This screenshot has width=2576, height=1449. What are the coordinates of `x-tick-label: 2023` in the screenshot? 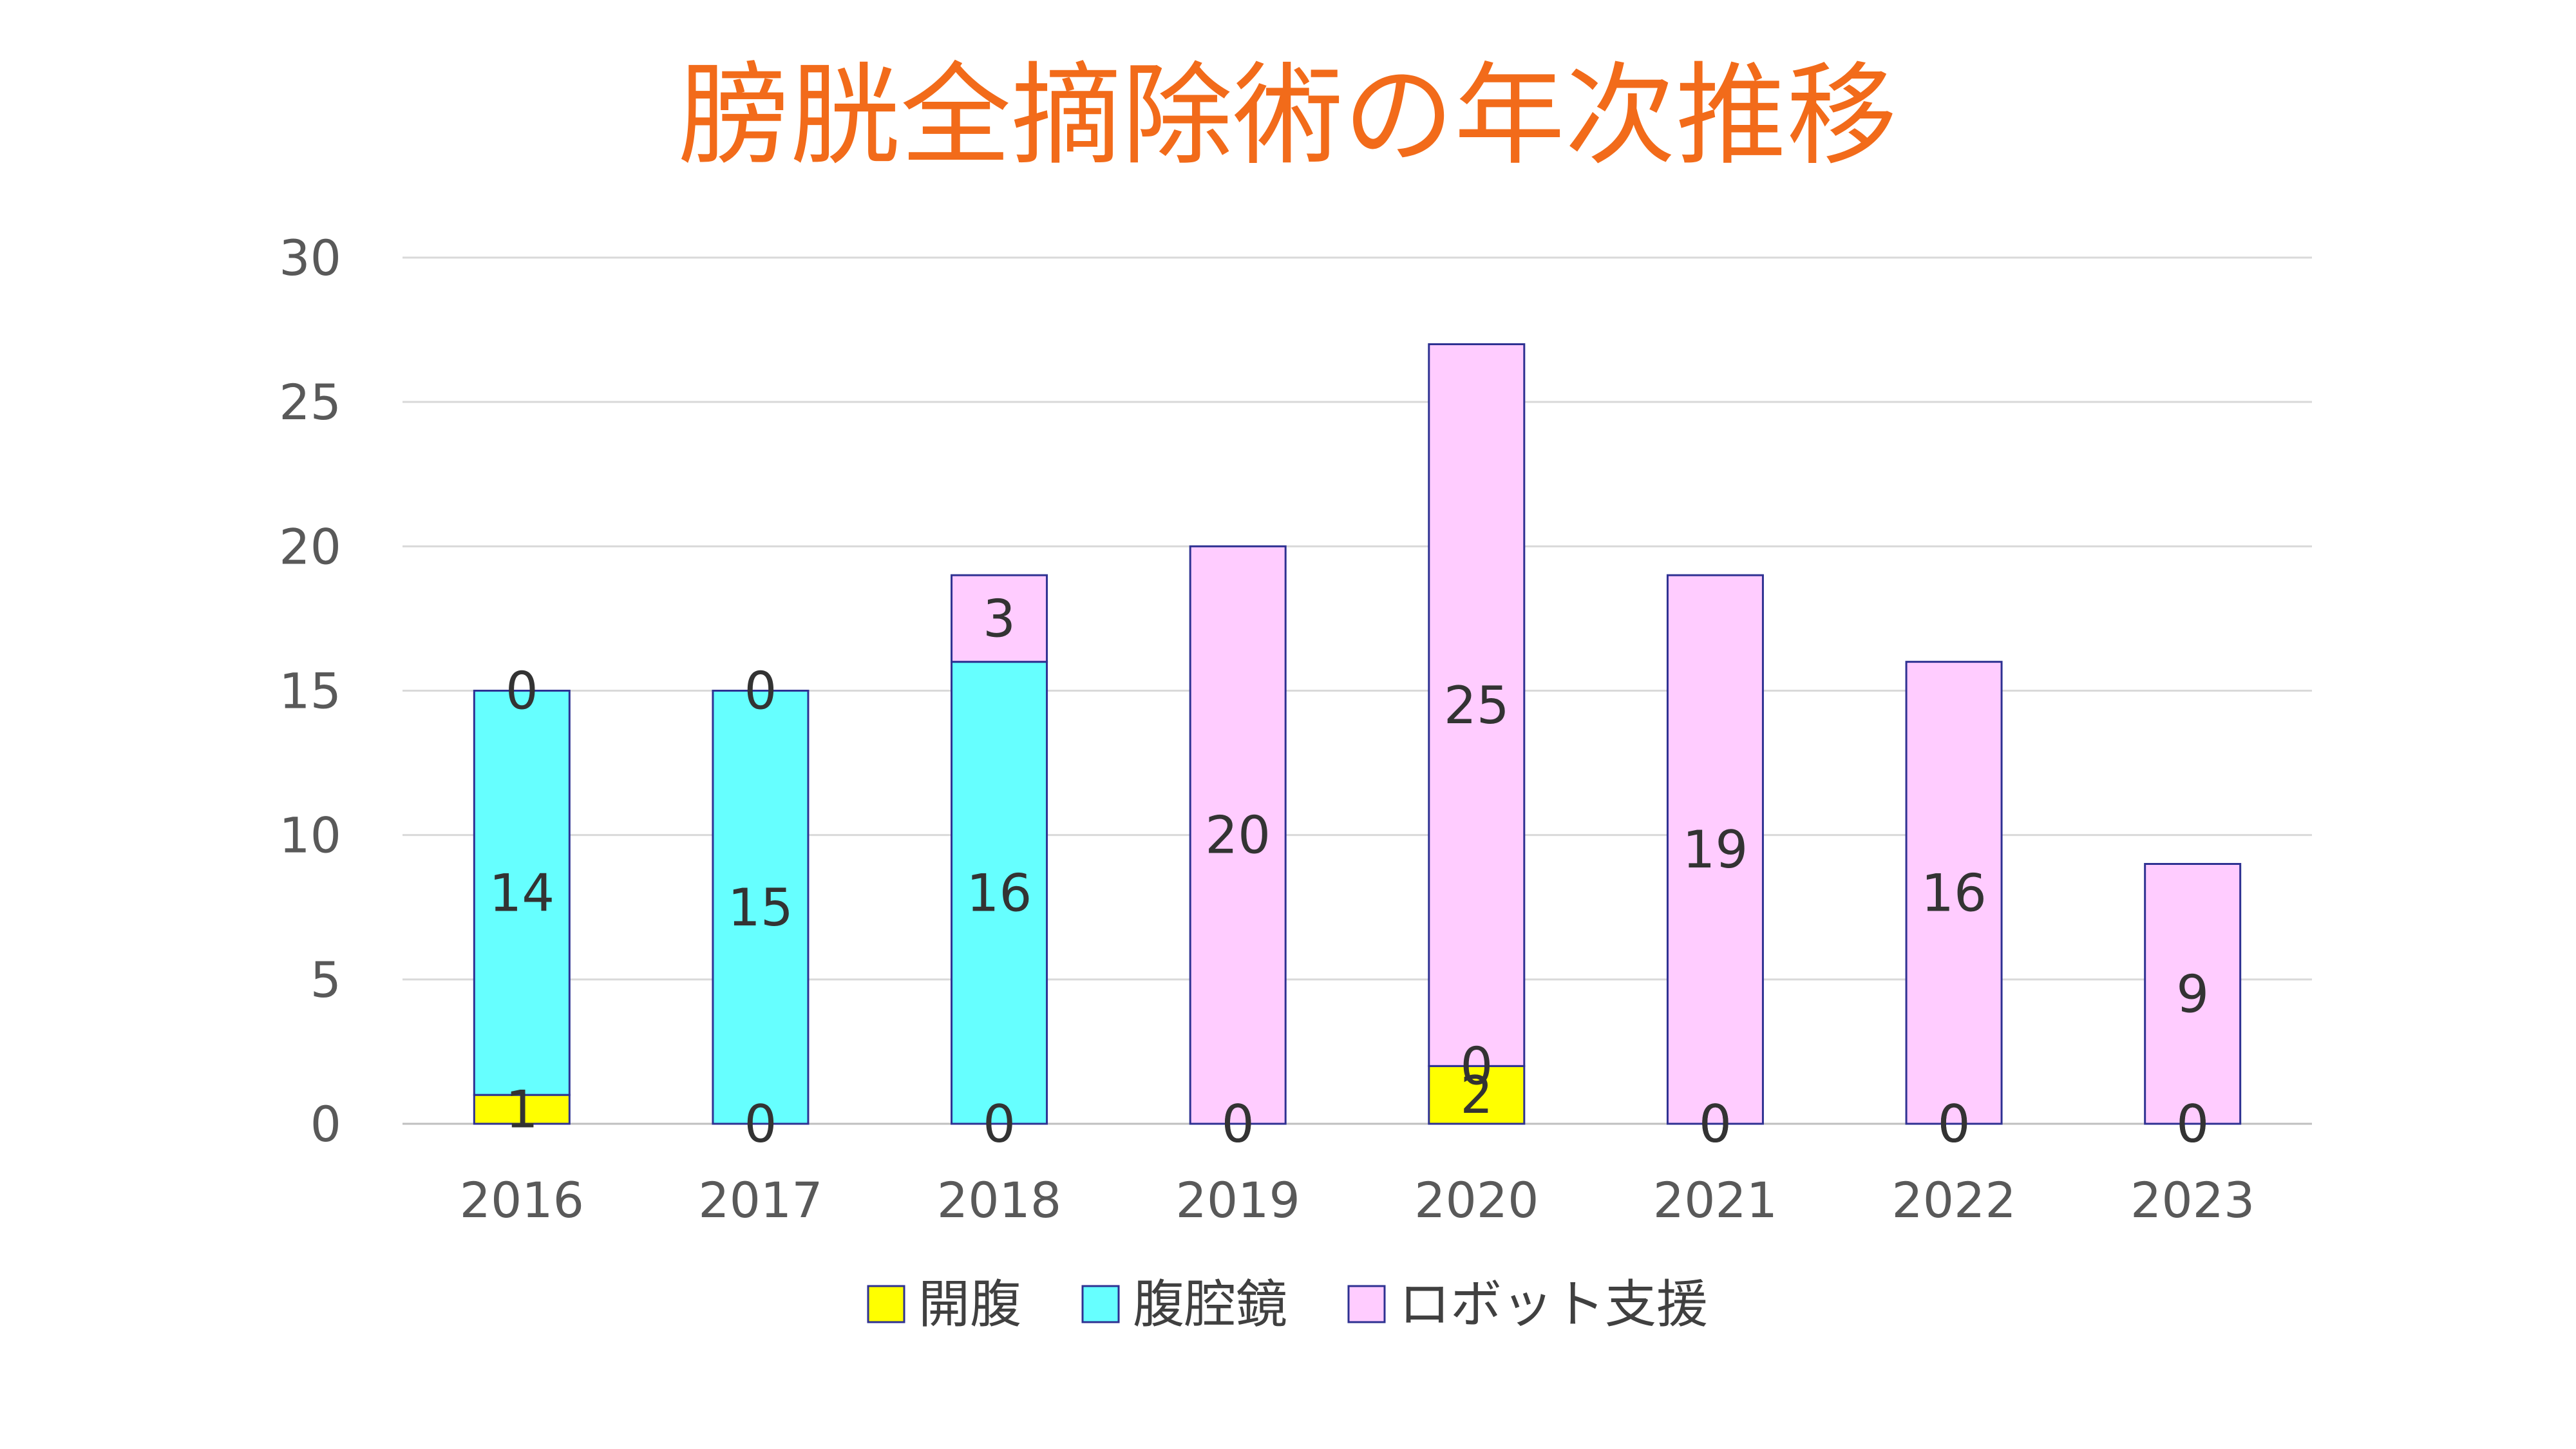 It's located at (2192, 1200).